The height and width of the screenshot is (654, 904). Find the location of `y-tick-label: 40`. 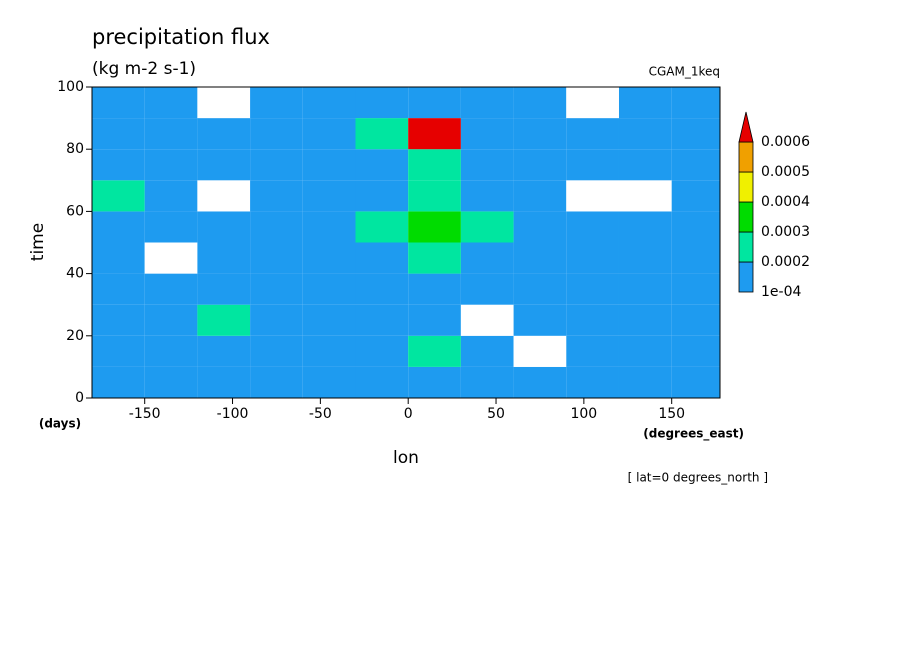

y-tick-label: 40 is located at coordinates (75, 274).